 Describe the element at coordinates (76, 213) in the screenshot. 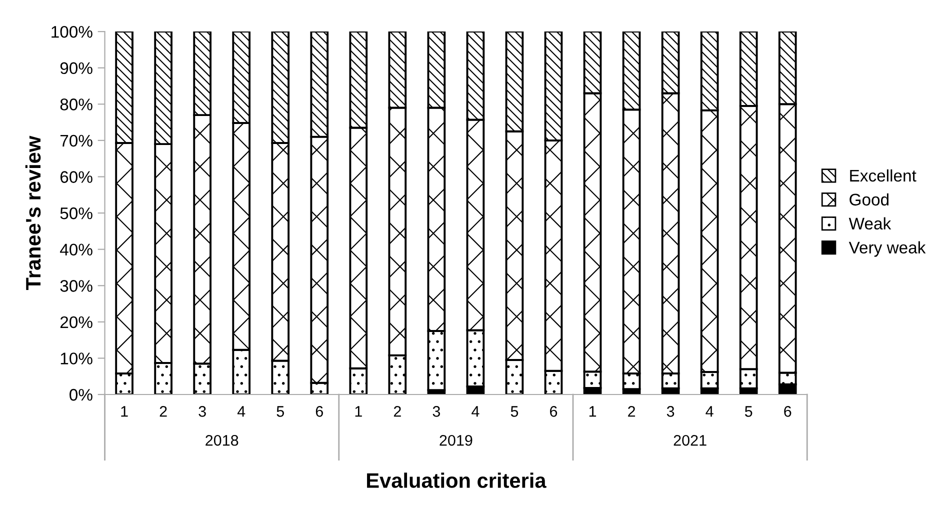

I see `y-tick-label: 50%` at that location.